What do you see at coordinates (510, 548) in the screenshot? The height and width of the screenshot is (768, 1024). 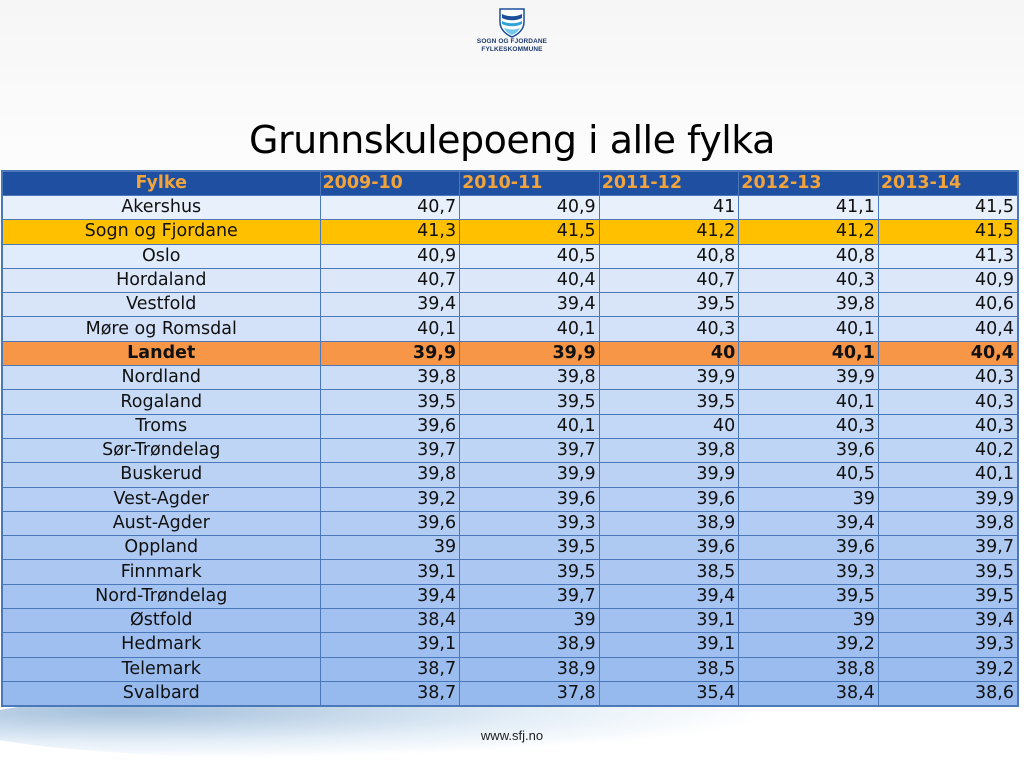 I see `table-row: Oppland 39 39,5 39,6 39,6 39,7` at bounding box center [510, 548].